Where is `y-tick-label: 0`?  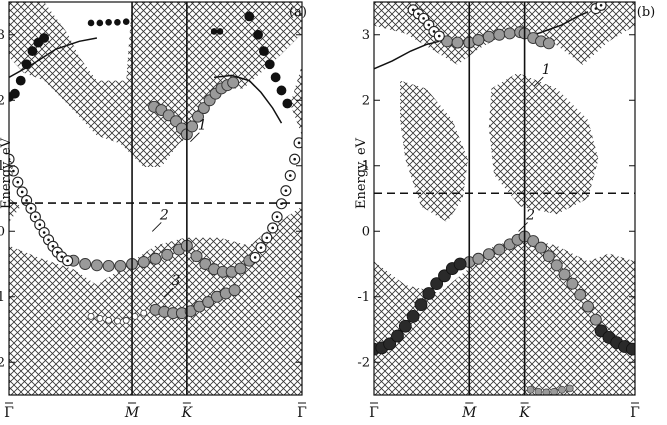 y-tick-label: 0 is located at coordinates (366, 231).